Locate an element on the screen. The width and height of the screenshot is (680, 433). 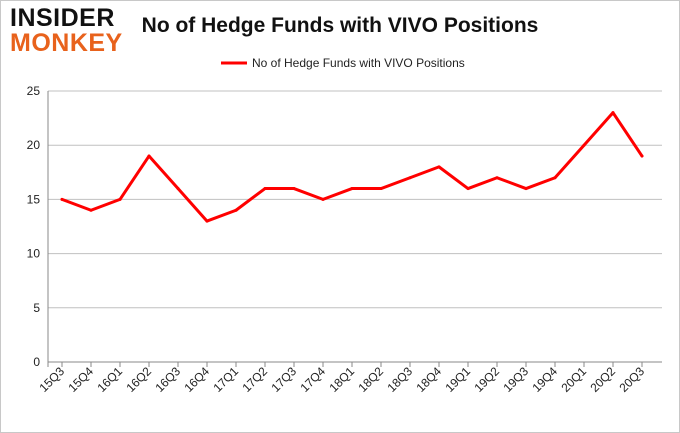
y-tick-label: 0 is located at coordinates (36, 362).